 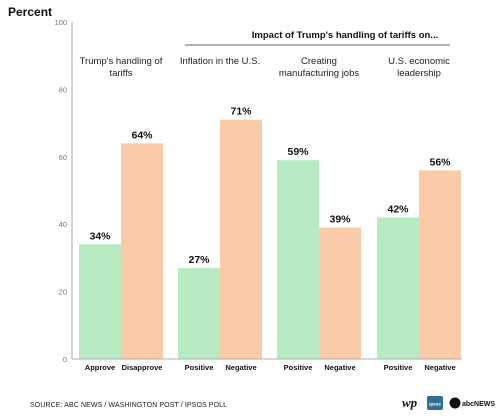 What do you see at coordinates (142, 367) in the screenshot?
I see `category-label: Disapprove` at bounding box center [142, 367].